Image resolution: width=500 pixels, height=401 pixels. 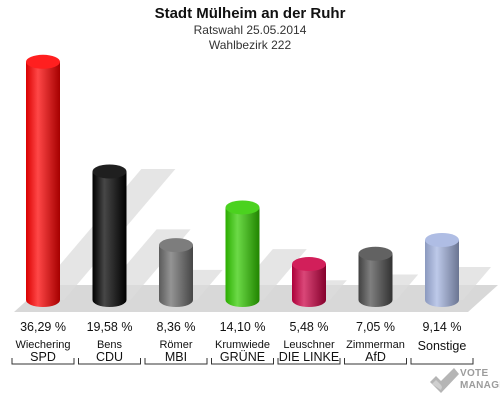 What do you see at coordinates (43, 327) in the screenshot?
I see `value-label: 36,29 %` at bounding box center [43, 327].